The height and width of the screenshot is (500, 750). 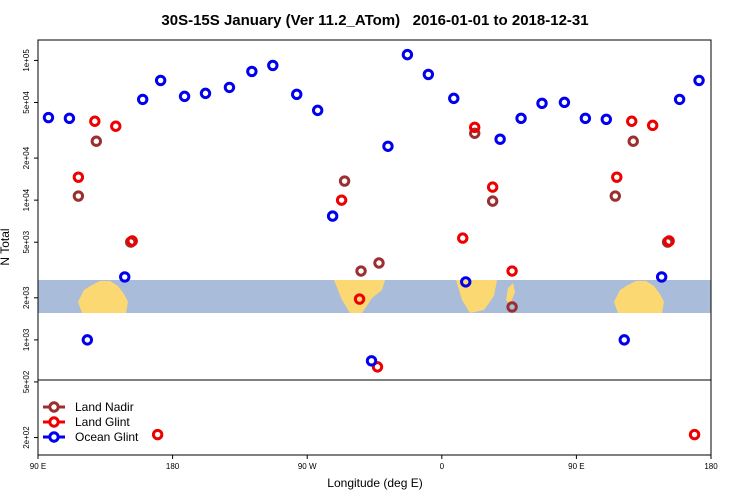 What do you see at coordinates (26, 157) in the screenshot?
I see `y-tick-label: 2e+04` at bounding box center [26, 157].